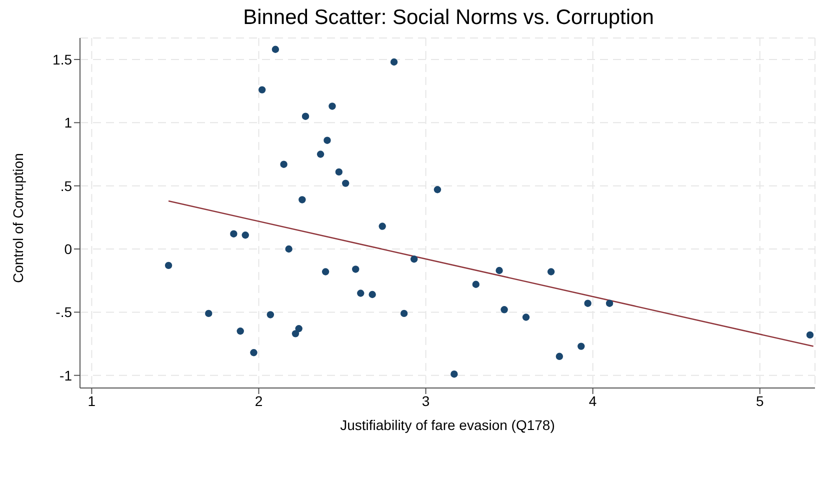  Describe the element at coordinates (66, 375) in the screenshot. I see `y-tick-label: -1` at that location.